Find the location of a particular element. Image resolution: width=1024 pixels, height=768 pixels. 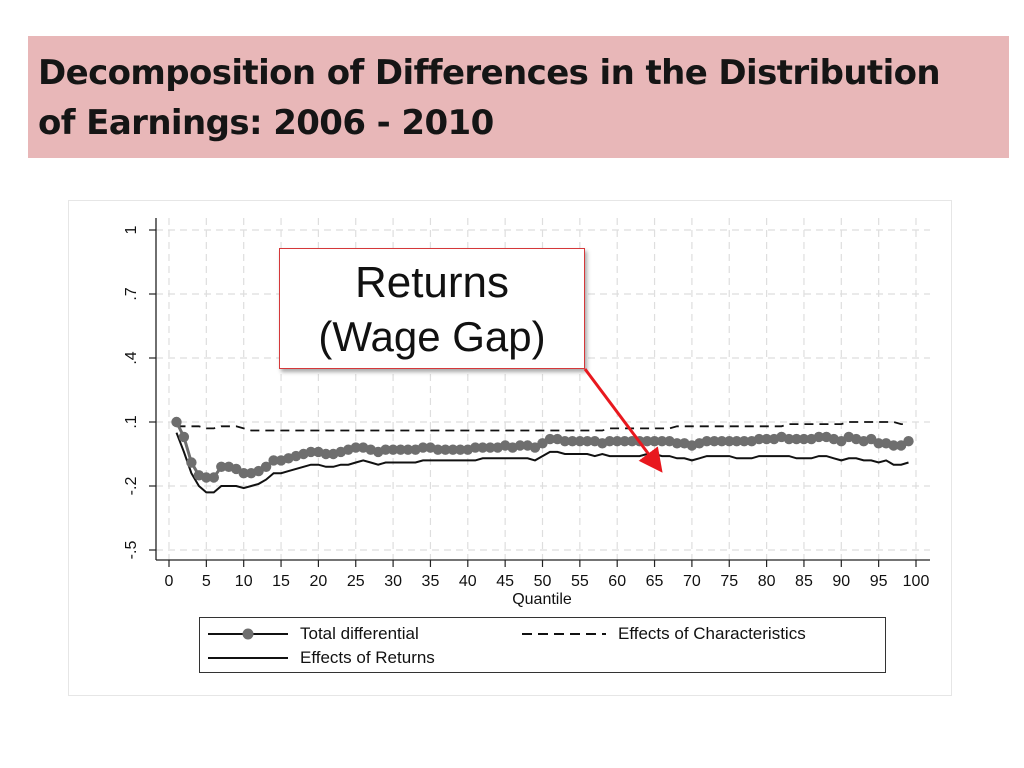

legend-item-returns: Effects of Returns is located at coordinates (321, 658).